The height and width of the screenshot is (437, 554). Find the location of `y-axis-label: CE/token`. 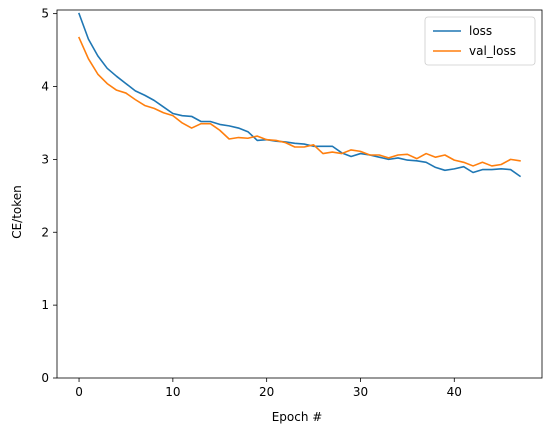

y-axis-label: CE/token is located at coordinates (17, 212).